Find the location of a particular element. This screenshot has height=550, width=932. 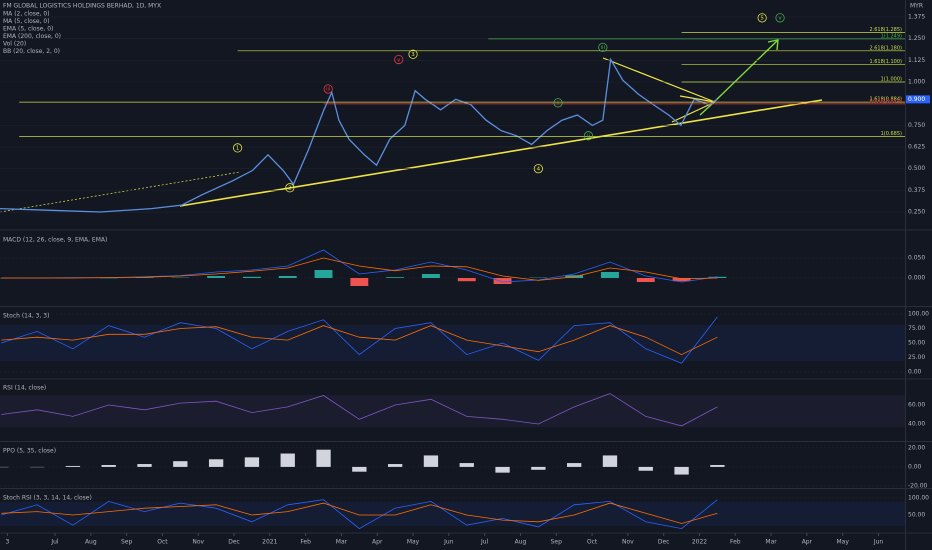

legend-entry: MA (2, close, 0) is located at coordinates (26, 14).